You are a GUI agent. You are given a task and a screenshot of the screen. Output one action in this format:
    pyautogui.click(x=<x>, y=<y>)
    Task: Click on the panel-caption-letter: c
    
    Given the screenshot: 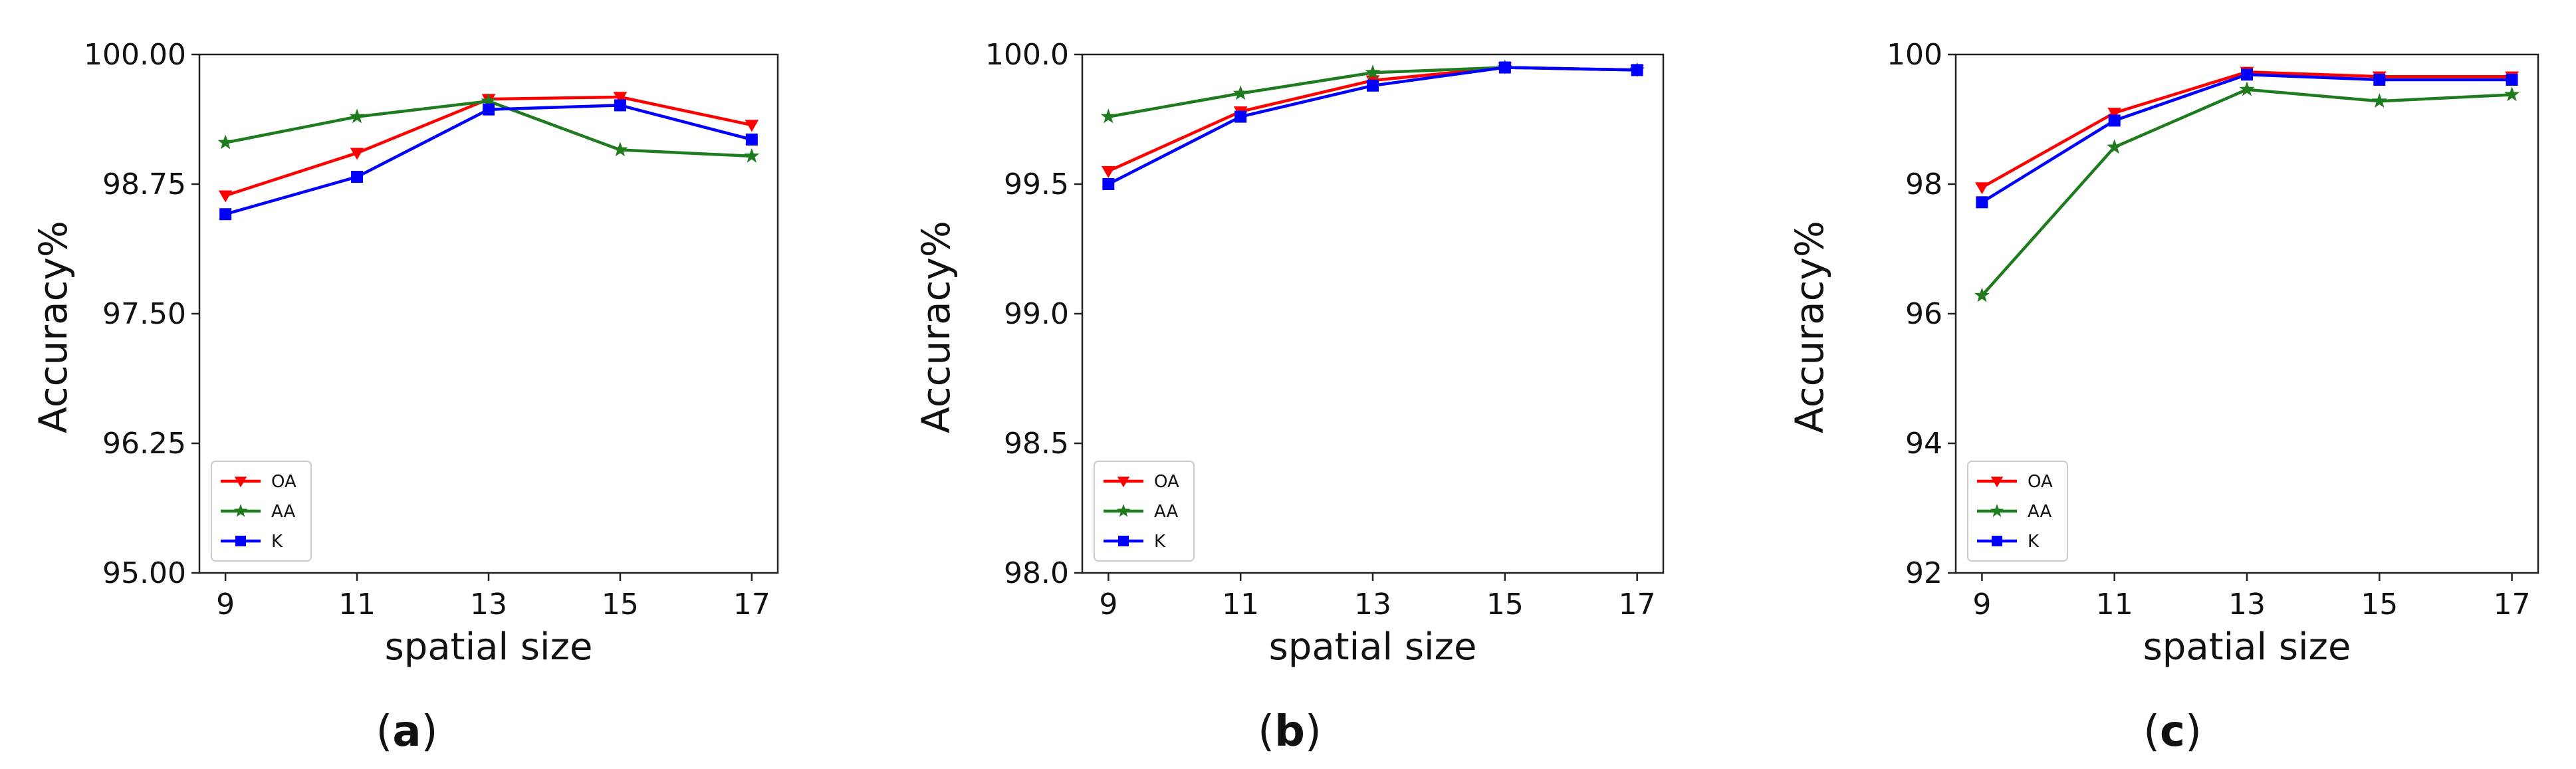 What is the action you would take?
    pyautogui.click(x=2172, y=732)
    